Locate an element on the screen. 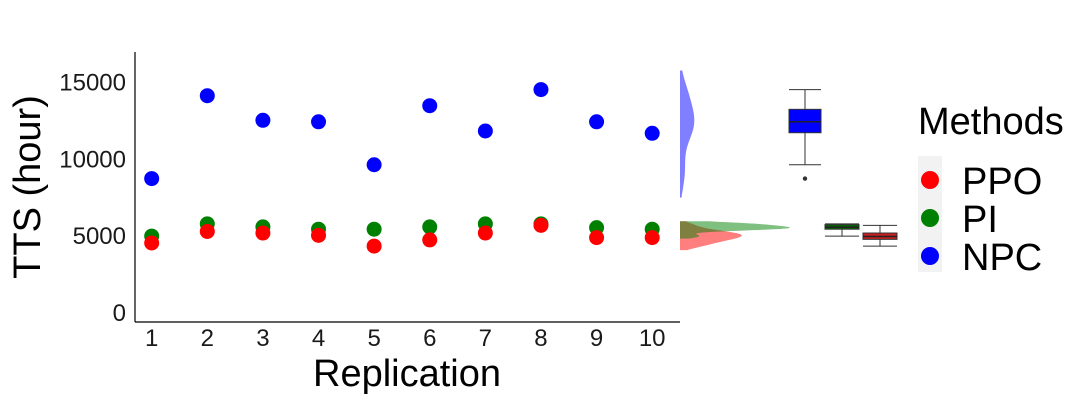 This screenshot has height=402, width=1087. y-axis-title: TTS (hour) is located at coordinates (28, 187).